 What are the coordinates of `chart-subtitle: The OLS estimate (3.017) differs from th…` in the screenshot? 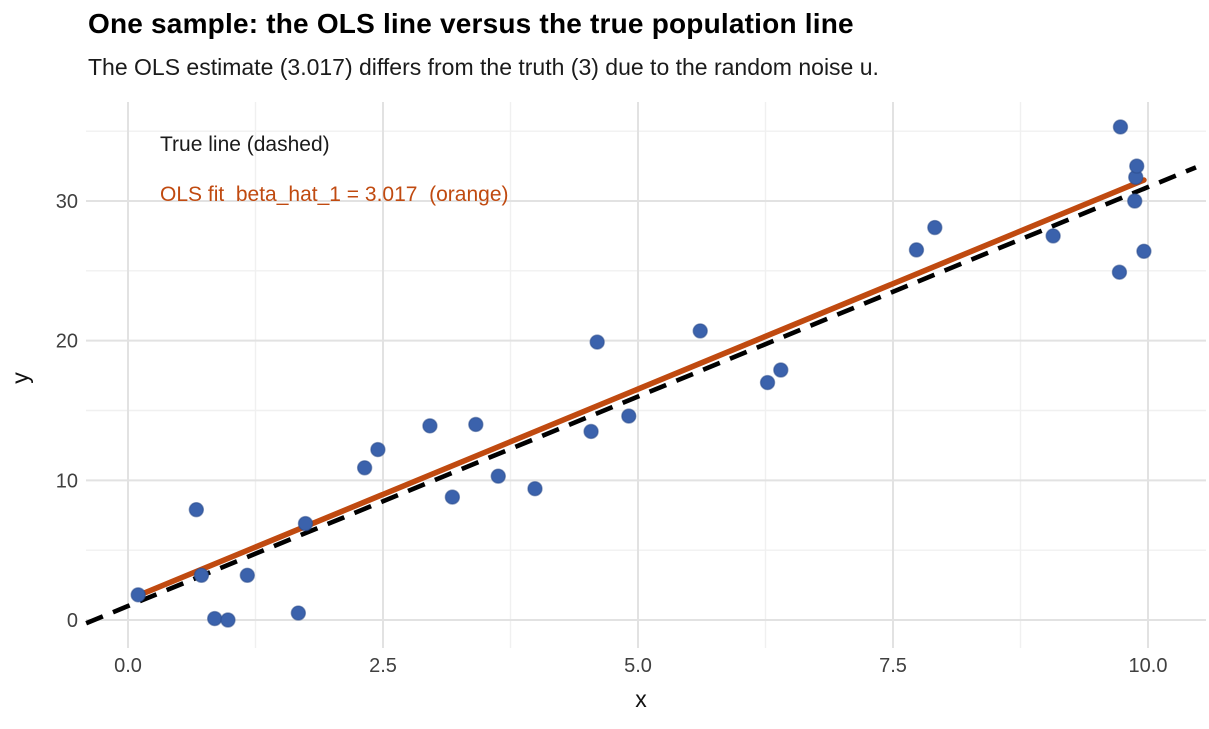 It's located at (483, 67).